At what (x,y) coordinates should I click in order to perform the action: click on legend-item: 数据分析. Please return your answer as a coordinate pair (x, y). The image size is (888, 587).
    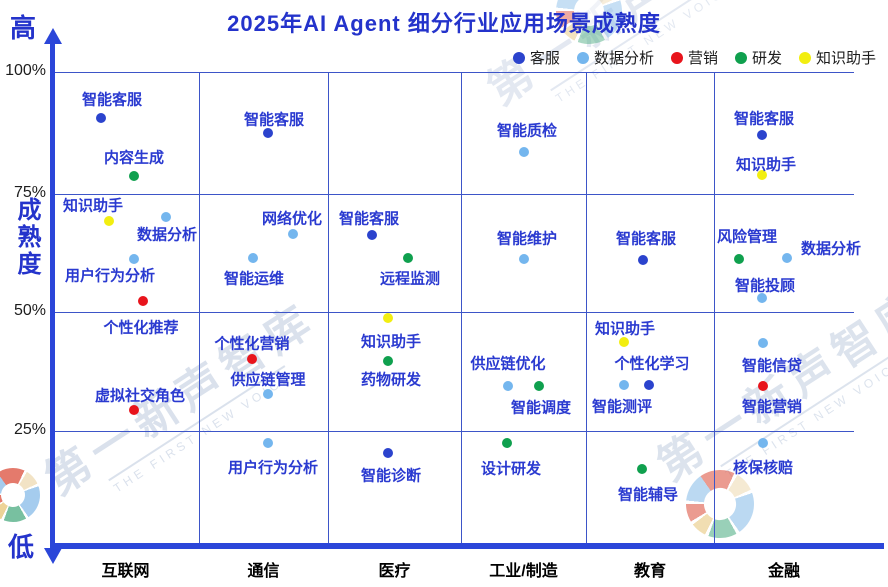
    Looking at the image, I should click on (615, 57).